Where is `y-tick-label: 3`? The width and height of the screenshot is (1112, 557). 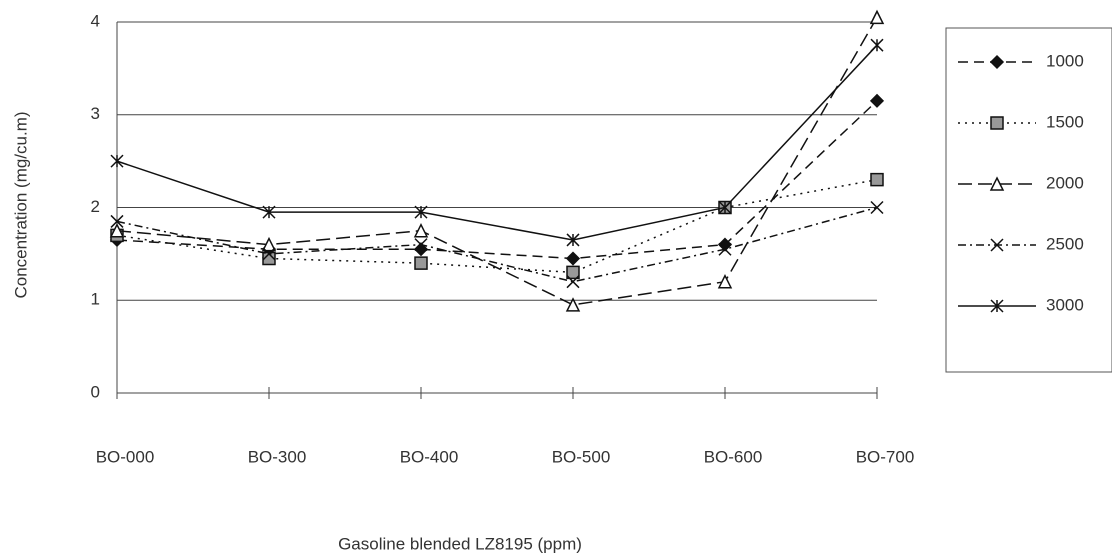
y-tick-label: 3 is located at coordinates (95, 113).